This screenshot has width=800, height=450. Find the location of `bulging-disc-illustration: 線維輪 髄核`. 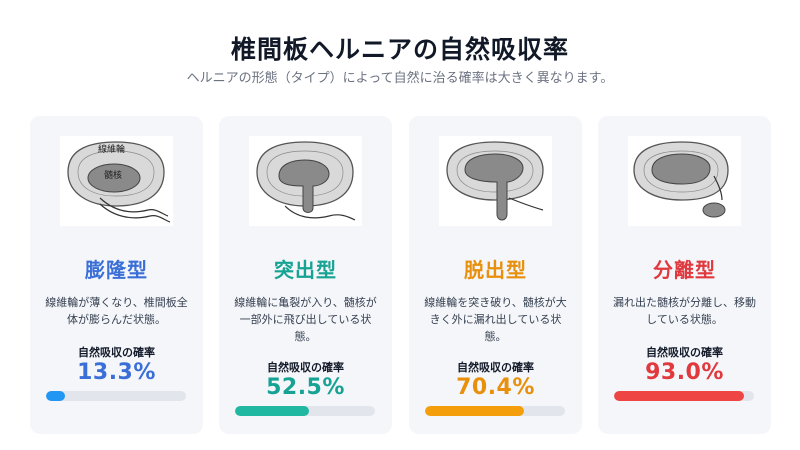

bulging-disc-illustration: 線維輪 髄核 is located at coordinates (116, 181).